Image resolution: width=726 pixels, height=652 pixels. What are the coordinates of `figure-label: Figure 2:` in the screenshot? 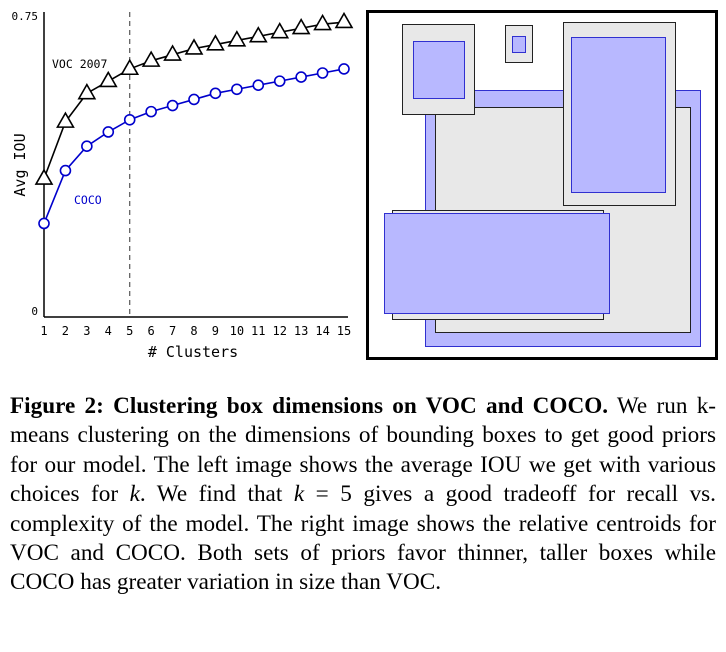 It's located at (57, 406).